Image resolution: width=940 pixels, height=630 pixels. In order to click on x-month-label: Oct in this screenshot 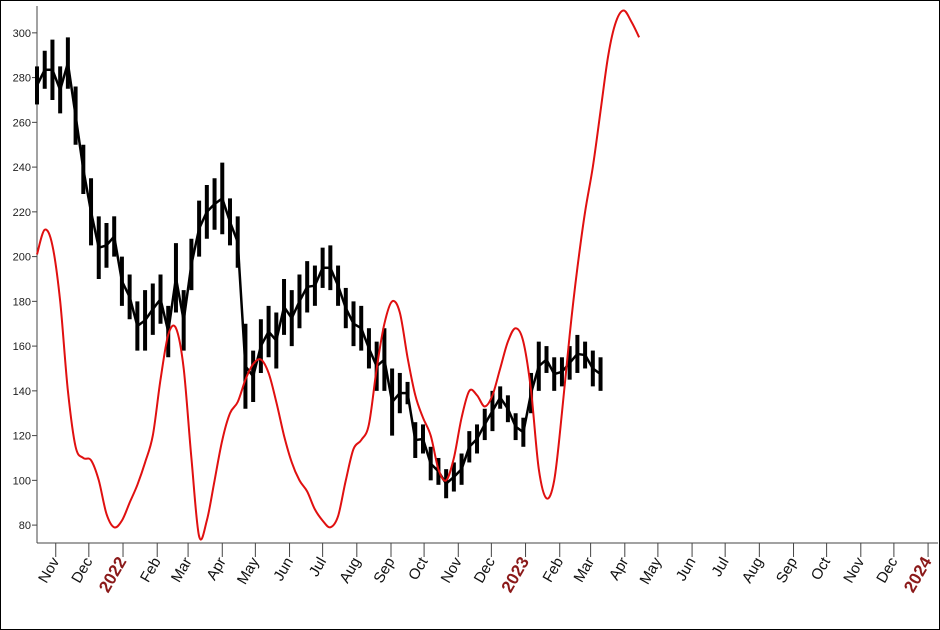, I will do `click(418, 568)`.